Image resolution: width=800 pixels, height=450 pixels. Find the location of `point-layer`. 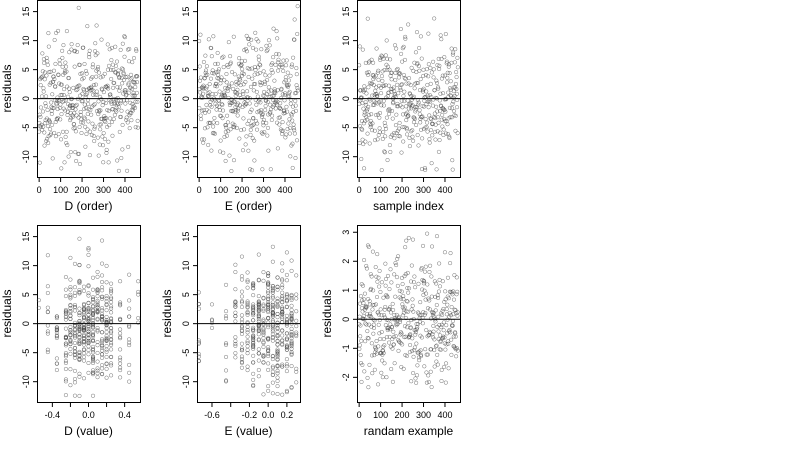

point-layer is located at coordinates (247, 320).